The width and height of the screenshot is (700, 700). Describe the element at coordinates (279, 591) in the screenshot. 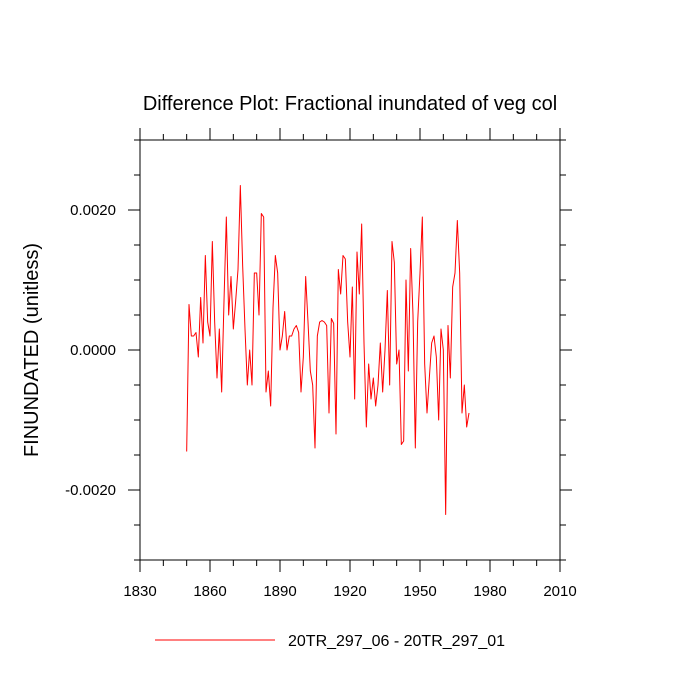

I see `x-tick-label: 1890` at that location.